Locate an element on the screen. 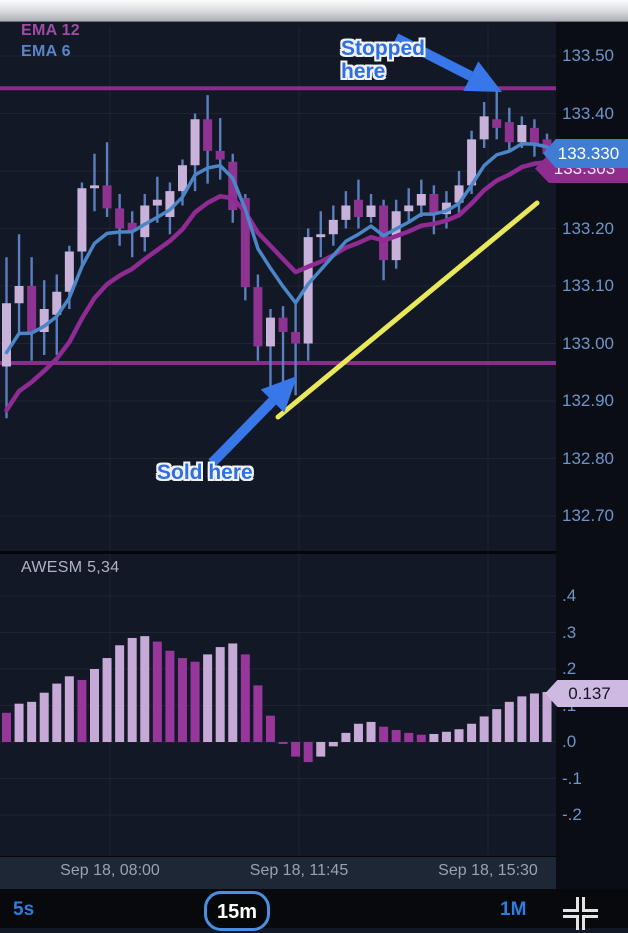 The height and width of the screenshot is (933, 628). timeframe-max-label: 1M is located at coordinates (513, 909).